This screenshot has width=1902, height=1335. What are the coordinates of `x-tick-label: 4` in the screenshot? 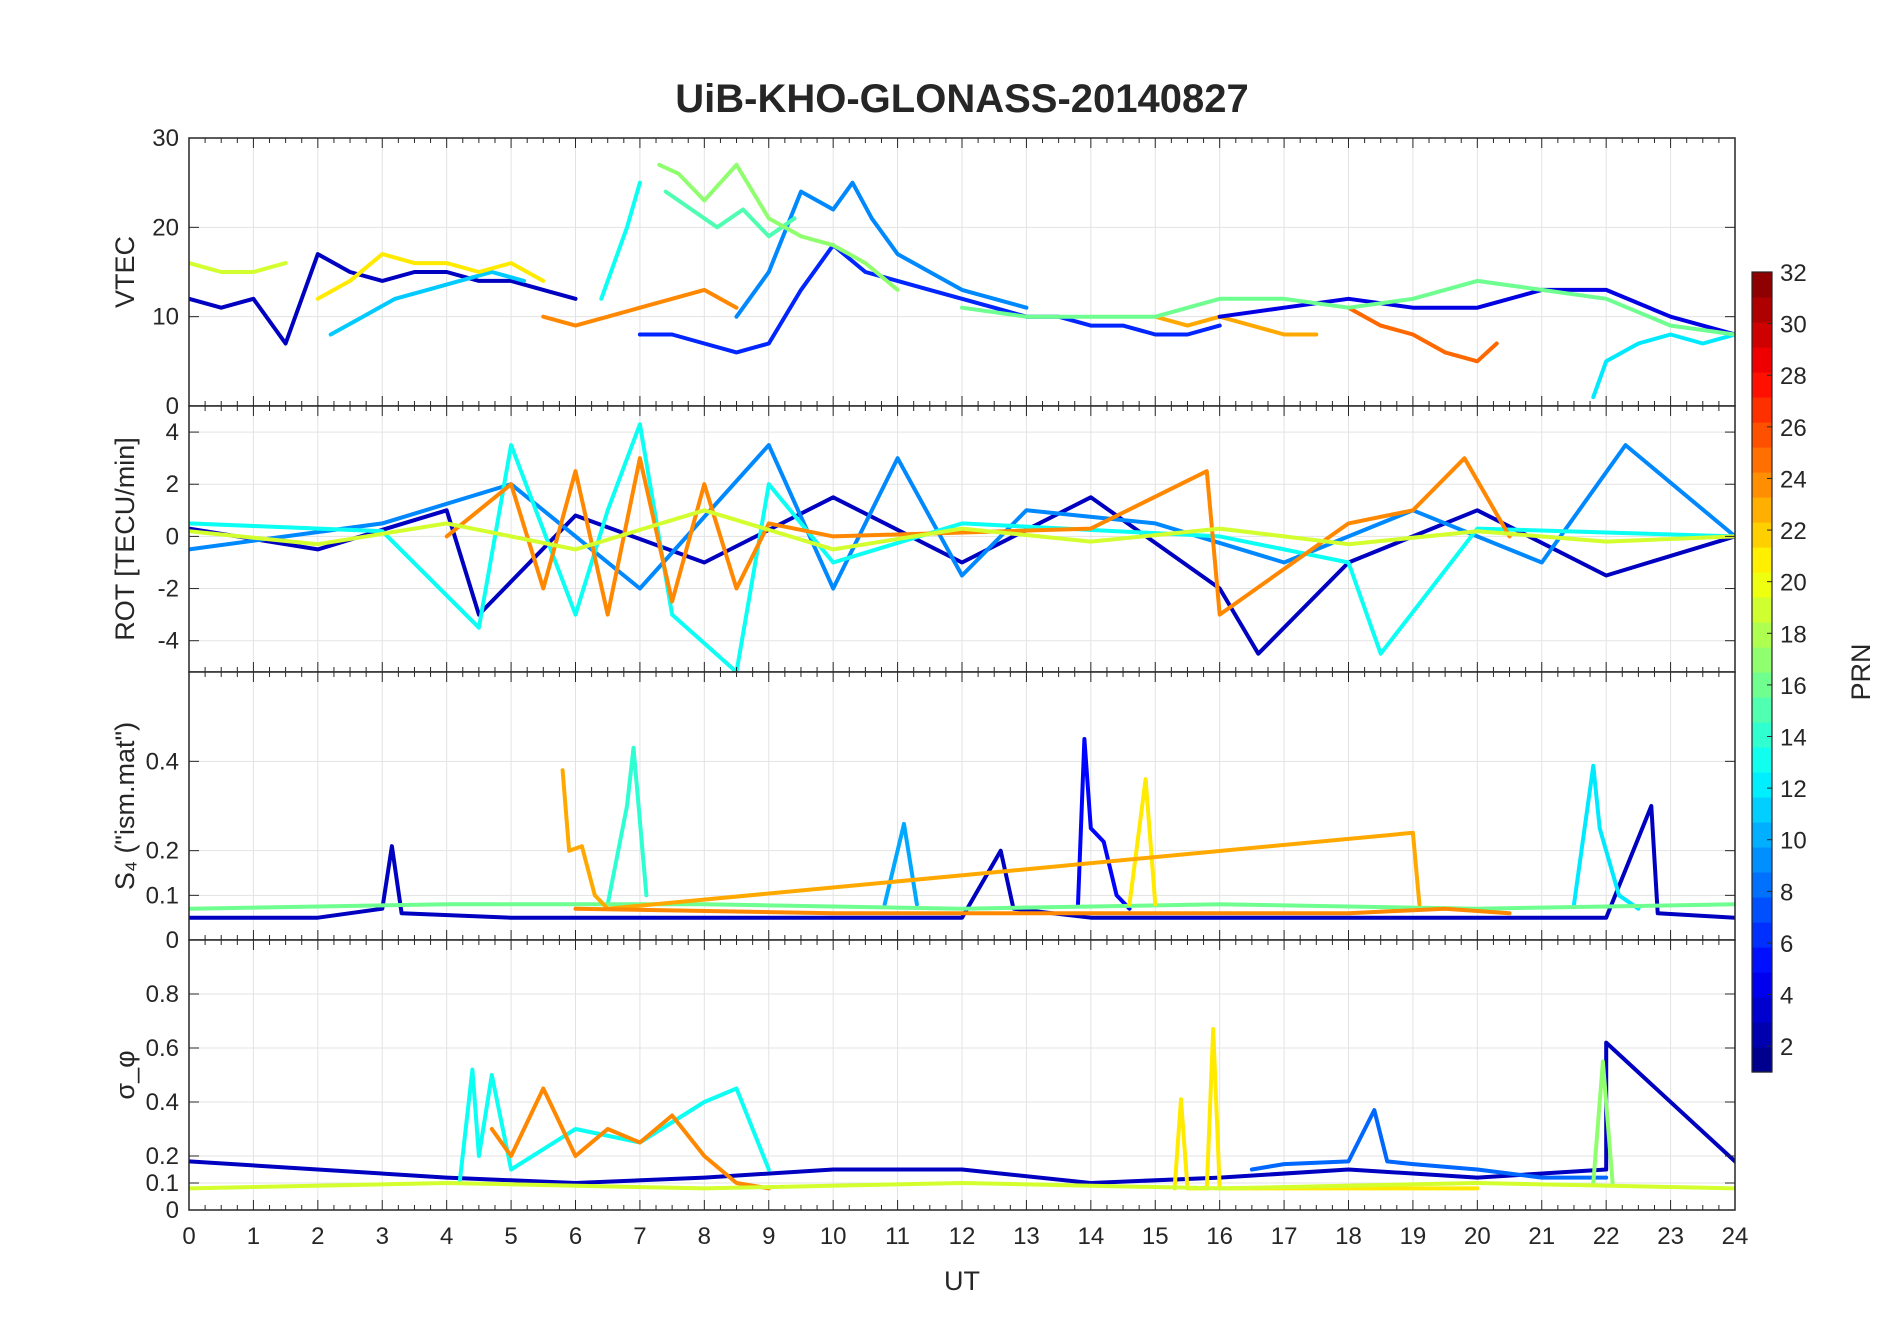 It's located at (446, 1236).